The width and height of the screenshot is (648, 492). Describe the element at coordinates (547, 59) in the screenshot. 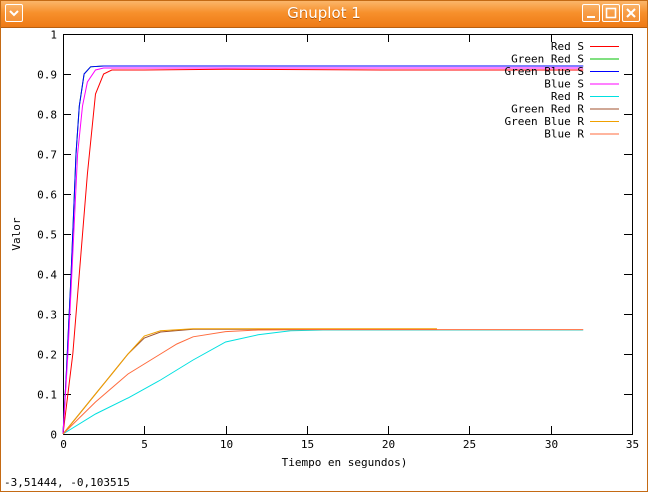

I see `legend-label: Green Red S` at that location.